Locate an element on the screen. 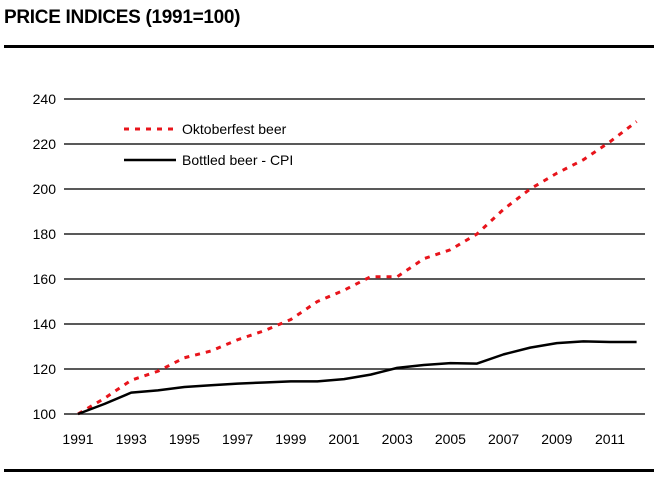 This screenshot has width=660, height=483. y-tick-label: 240 is located at coordinates (45, 99).